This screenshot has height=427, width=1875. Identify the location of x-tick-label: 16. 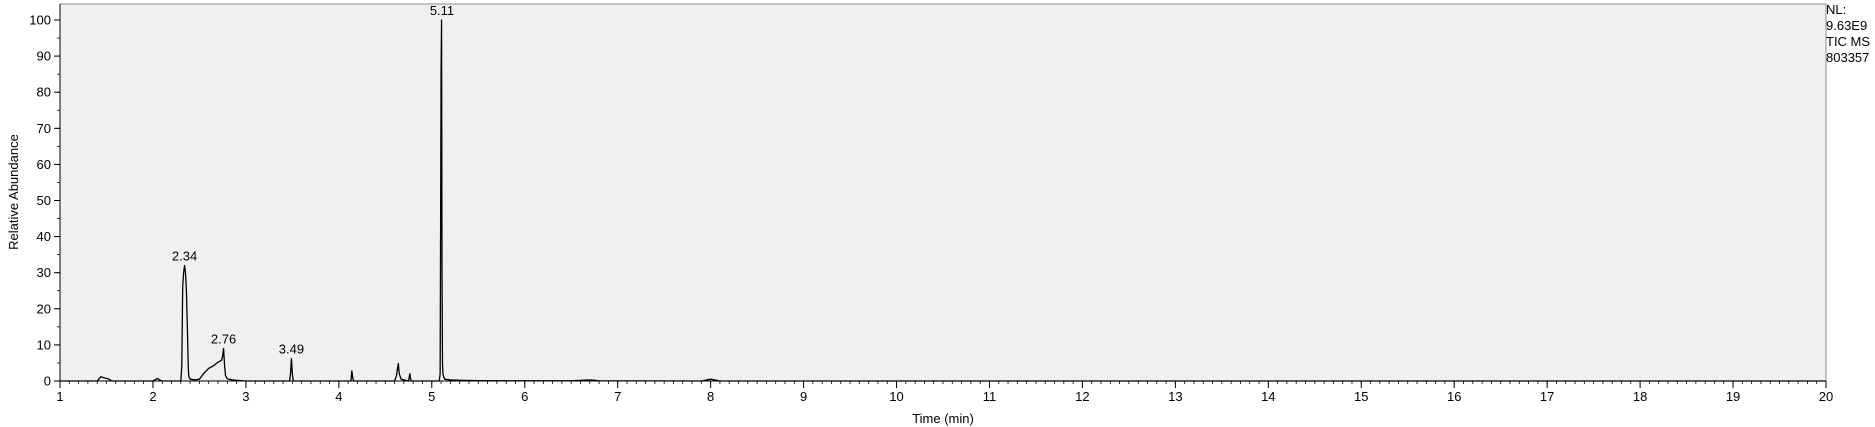
(1454, 396).